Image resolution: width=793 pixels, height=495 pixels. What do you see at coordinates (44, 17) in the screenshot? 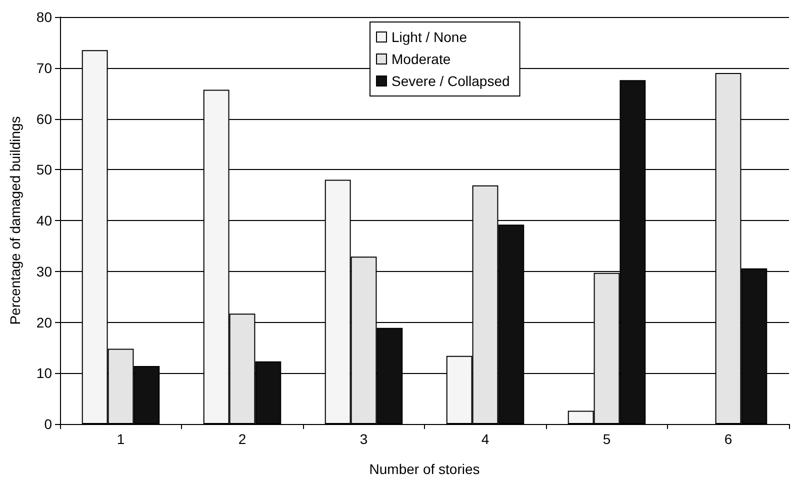
I see `y-tick-label: 80` at bounding box center [44, 17].